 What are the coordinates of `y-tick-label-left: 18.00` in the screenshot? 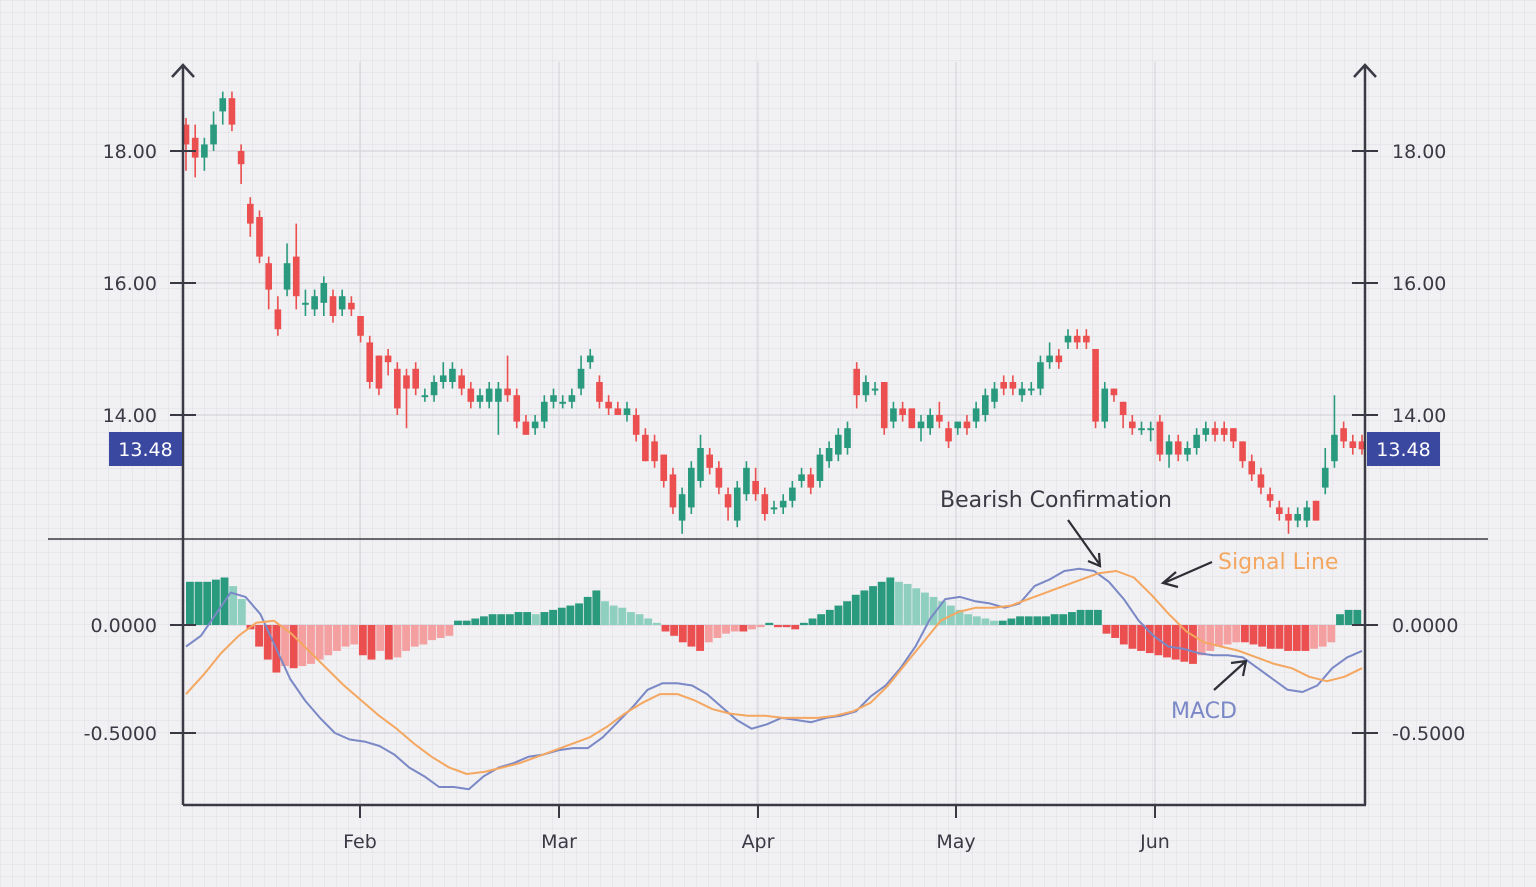 It's located at (130, 152).